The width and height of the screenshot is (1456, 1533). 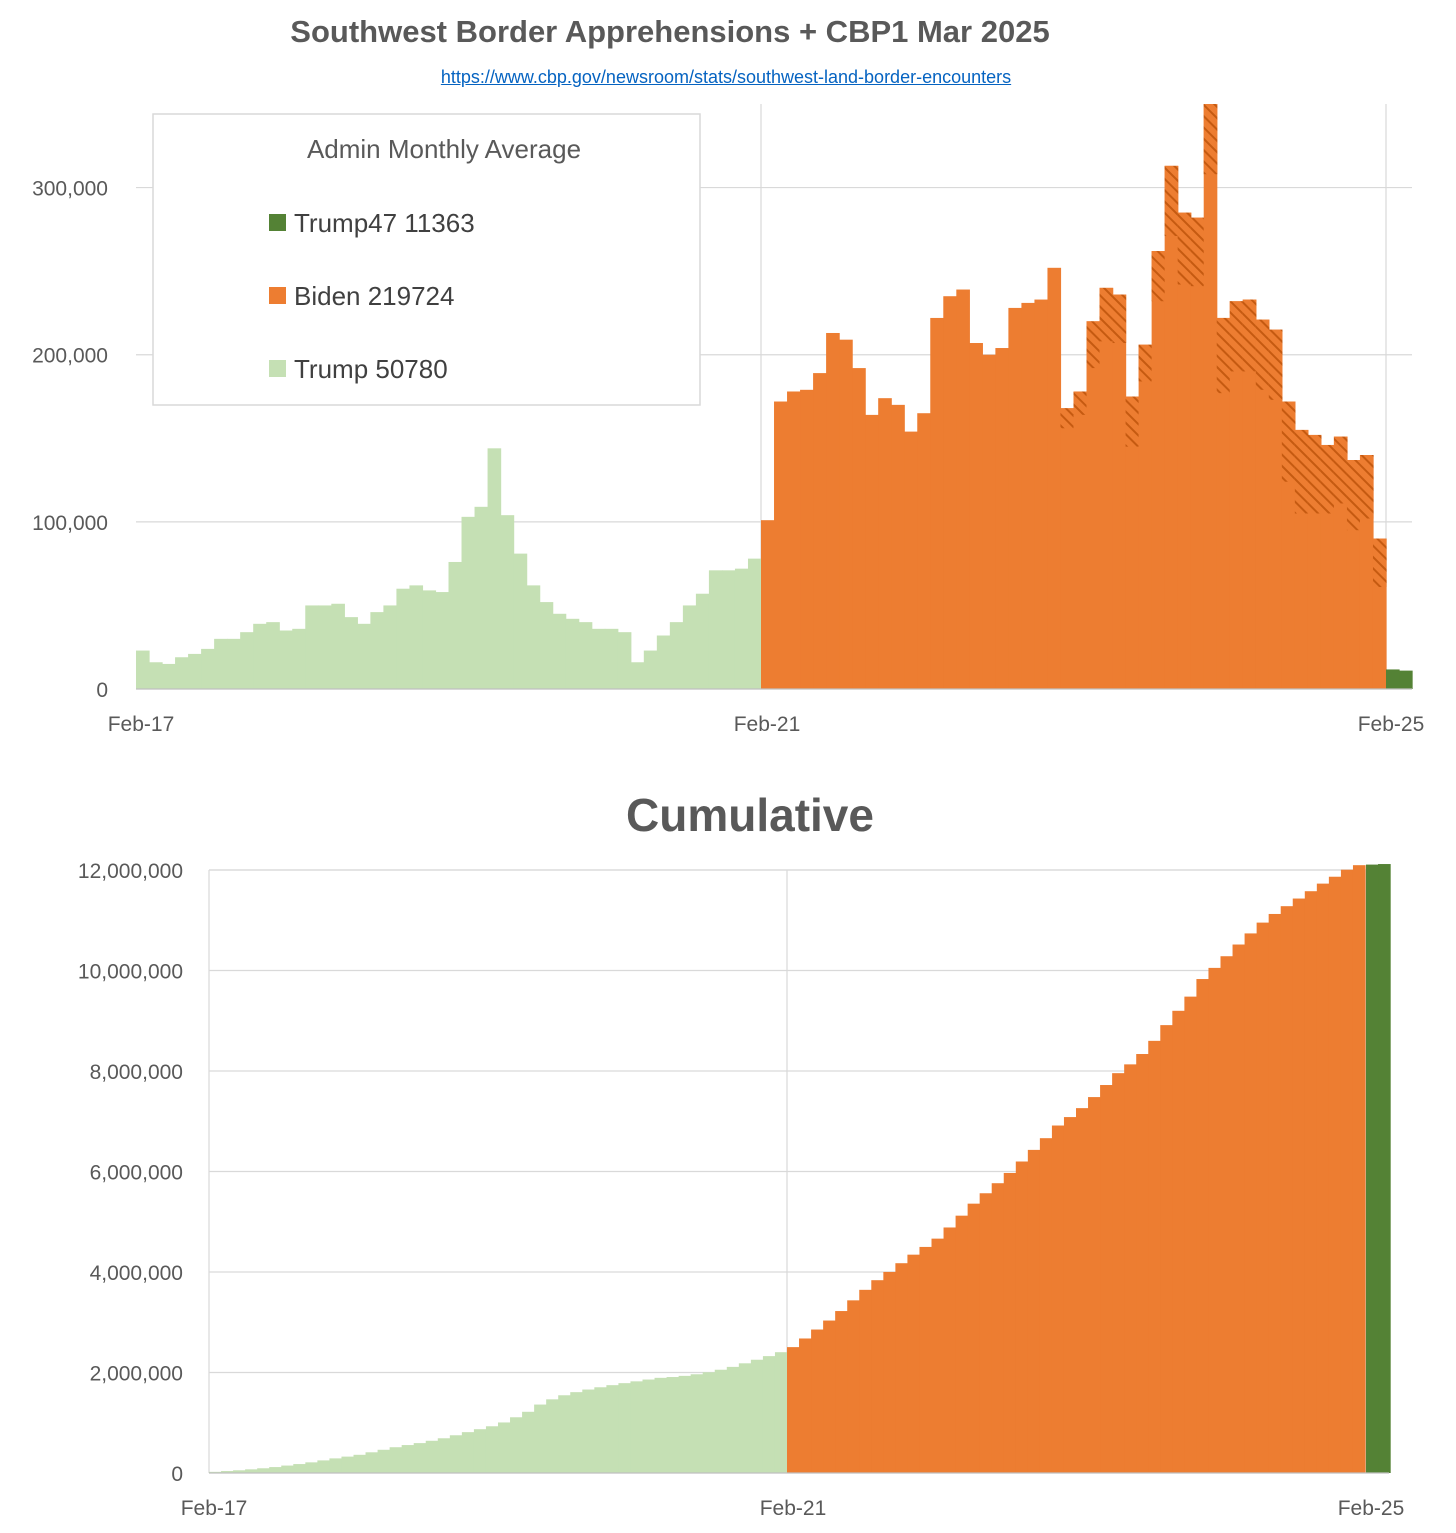 What do you see at coordinates (371, 369) in the screenshot?
I see `legend-label-trump: Trump 50780` at bounding box center [371, 369].